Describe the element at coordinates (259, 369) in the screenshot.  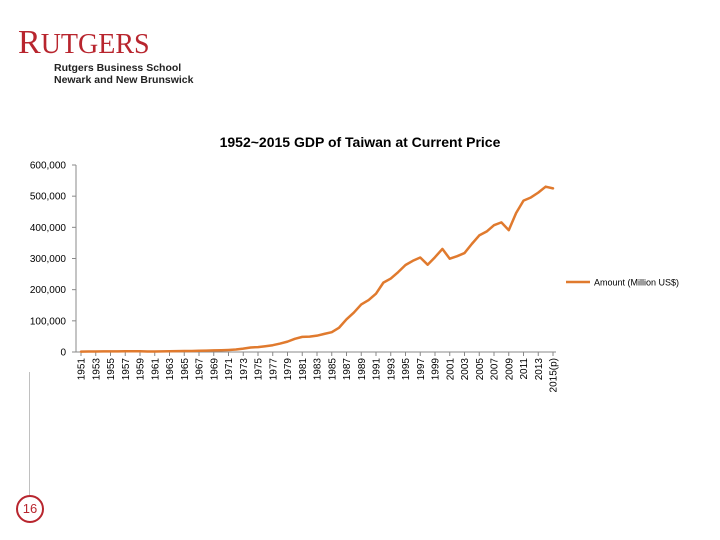
I see `x-tick-label: 1975` at that location.